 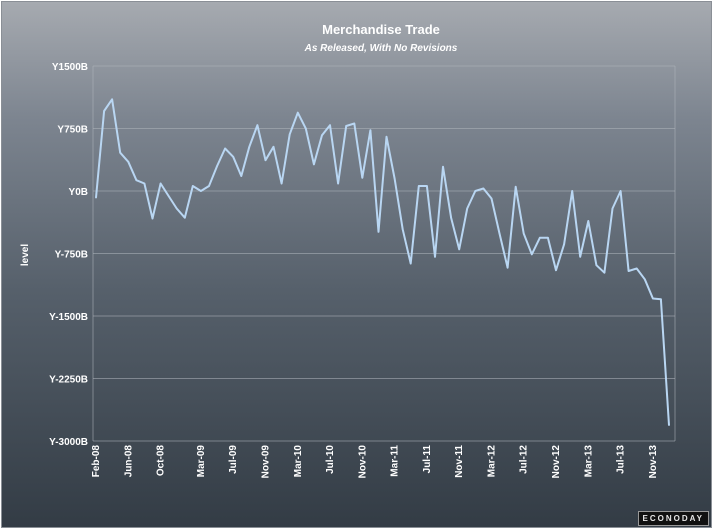 What do you see at coordinates (68, 317) in the screenshot?
I see `y-tick-label: Y-1500B` at bounding box center [68, 317].